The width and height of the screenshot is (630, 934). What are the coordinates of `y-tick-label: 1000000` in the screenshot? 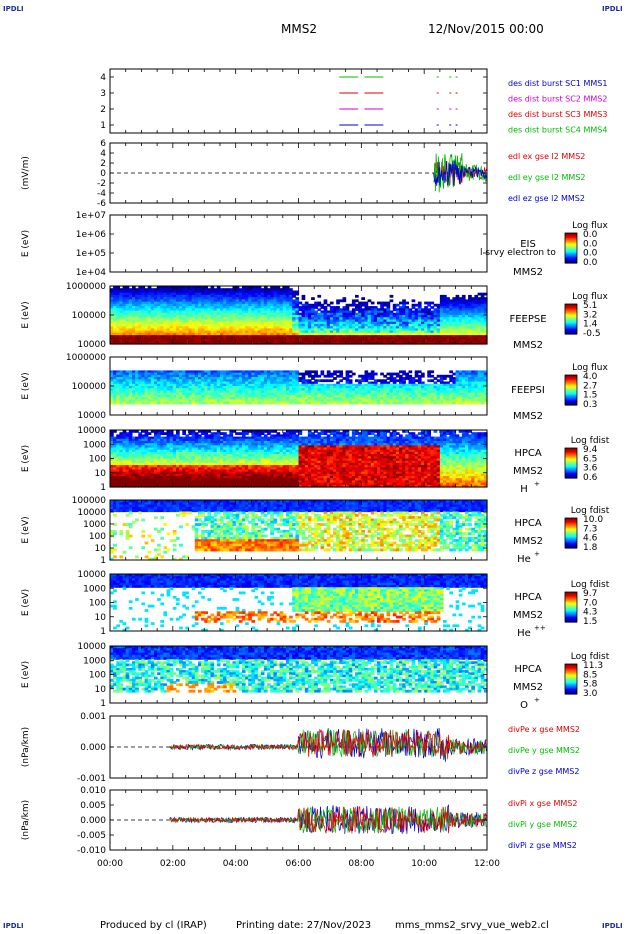 It's located at (86, 287).